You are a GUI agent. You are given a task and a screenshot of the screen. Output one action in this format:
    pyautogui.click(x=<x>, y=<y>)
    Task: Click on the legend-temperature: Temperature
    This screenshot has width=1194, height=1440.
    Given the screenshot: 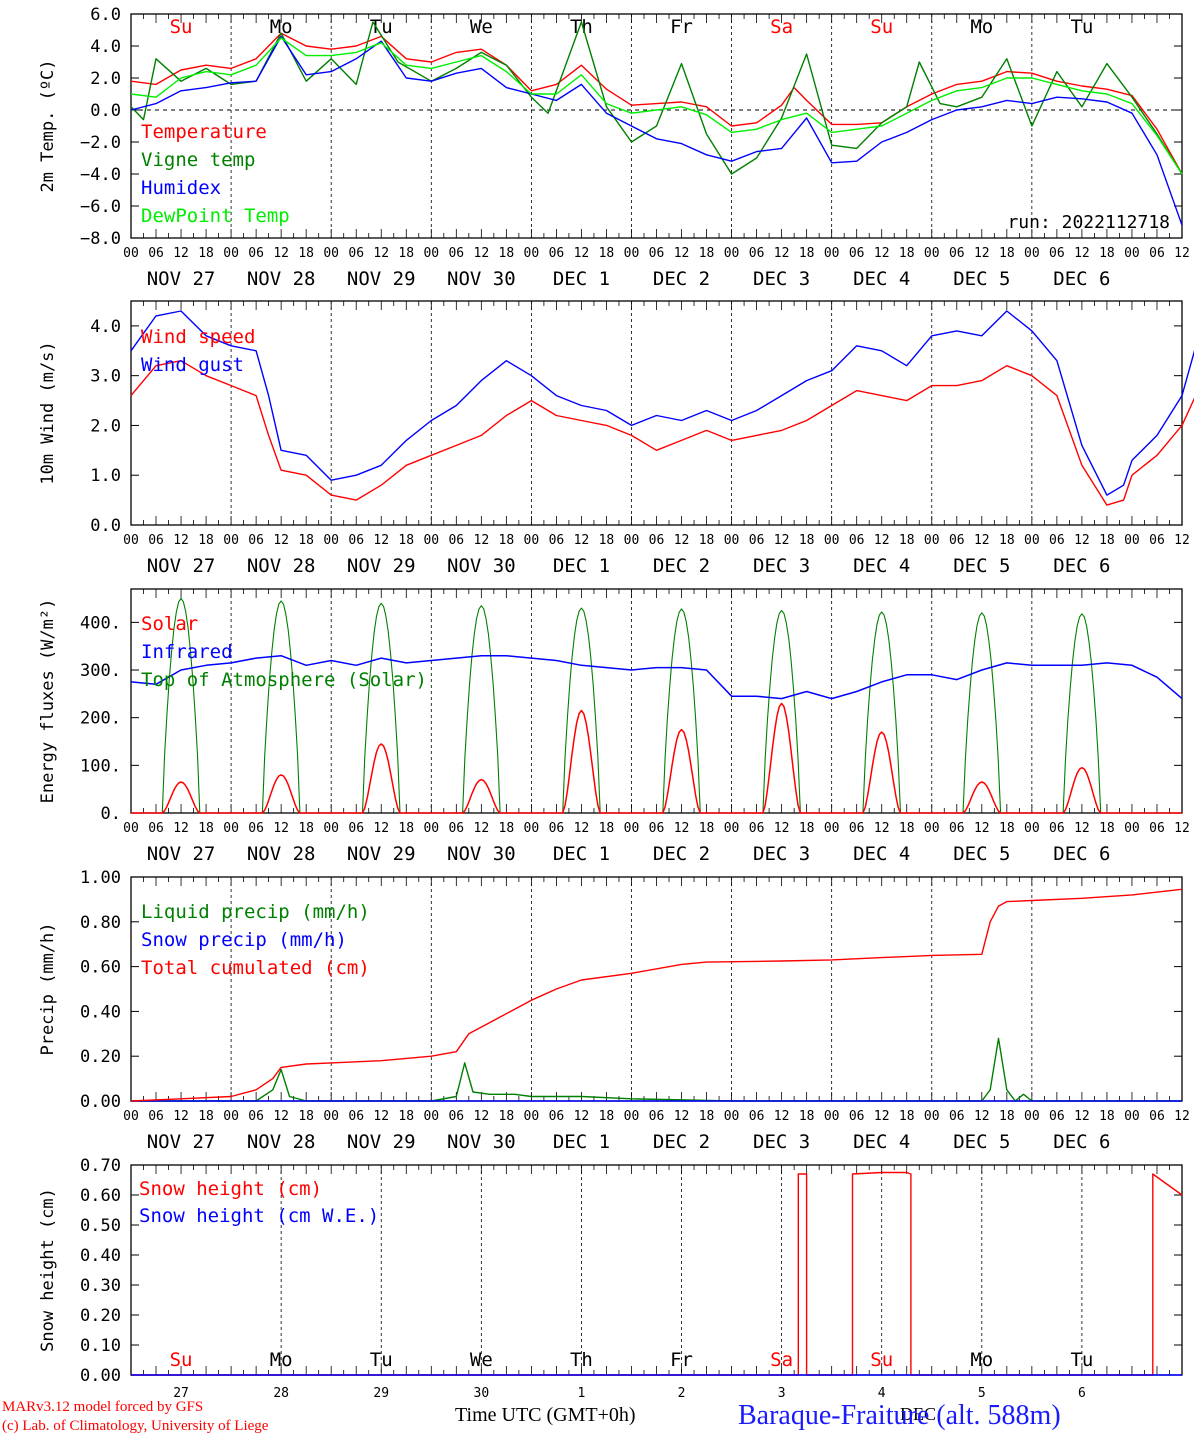 What is the action you would take?
    pyautogui.click(x=204, y=132)
    